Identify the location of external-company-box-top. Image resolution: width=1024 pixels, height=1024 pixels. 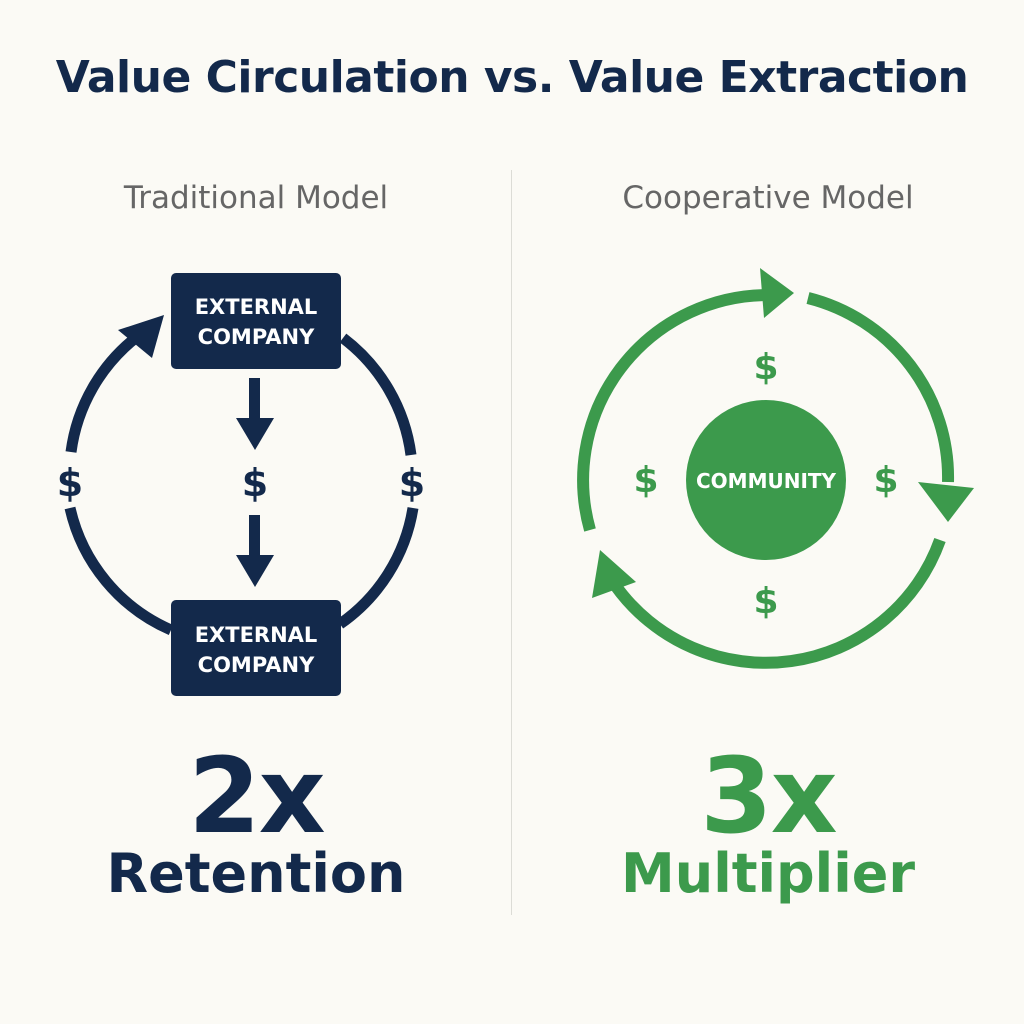
(256, 321).